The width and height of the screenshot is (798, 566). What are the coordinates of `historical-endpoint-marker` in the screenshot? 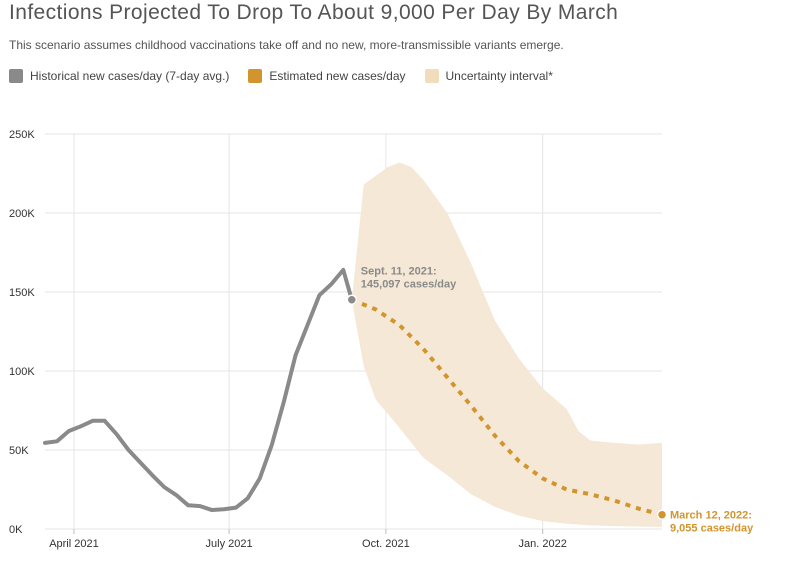 It's located at (352, 299).